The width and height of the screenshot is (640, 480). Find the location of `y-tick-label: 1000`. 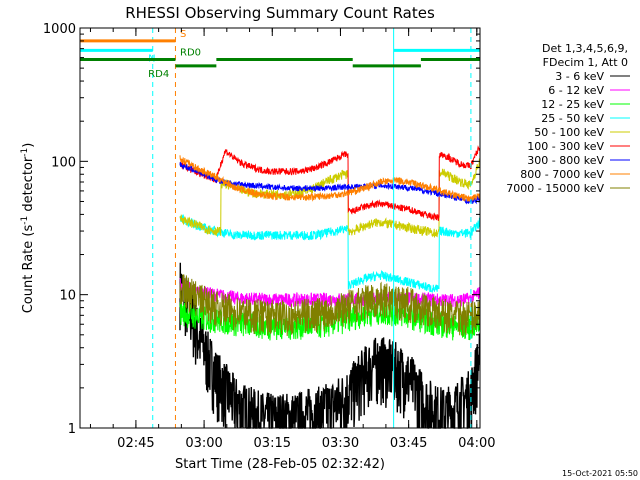

y-tick-label: 1000 is located at coordinates (59, 29).